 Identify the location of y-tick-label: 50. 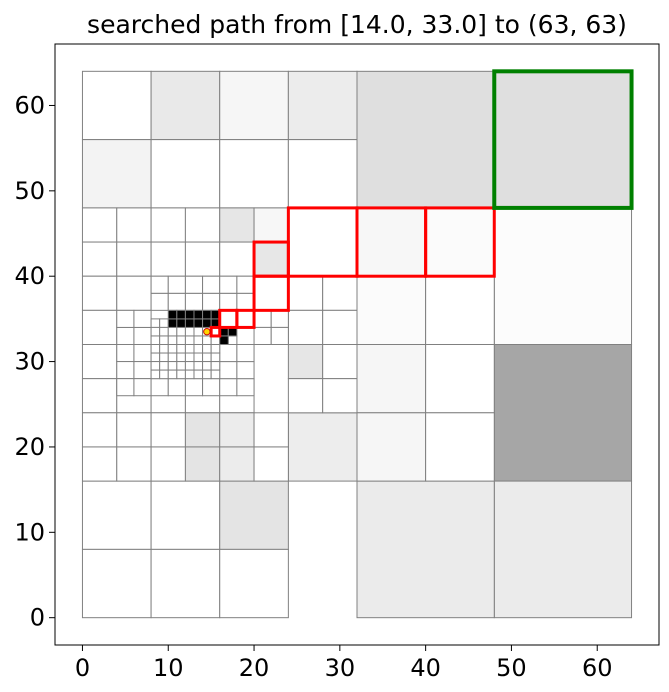
(29, 191).